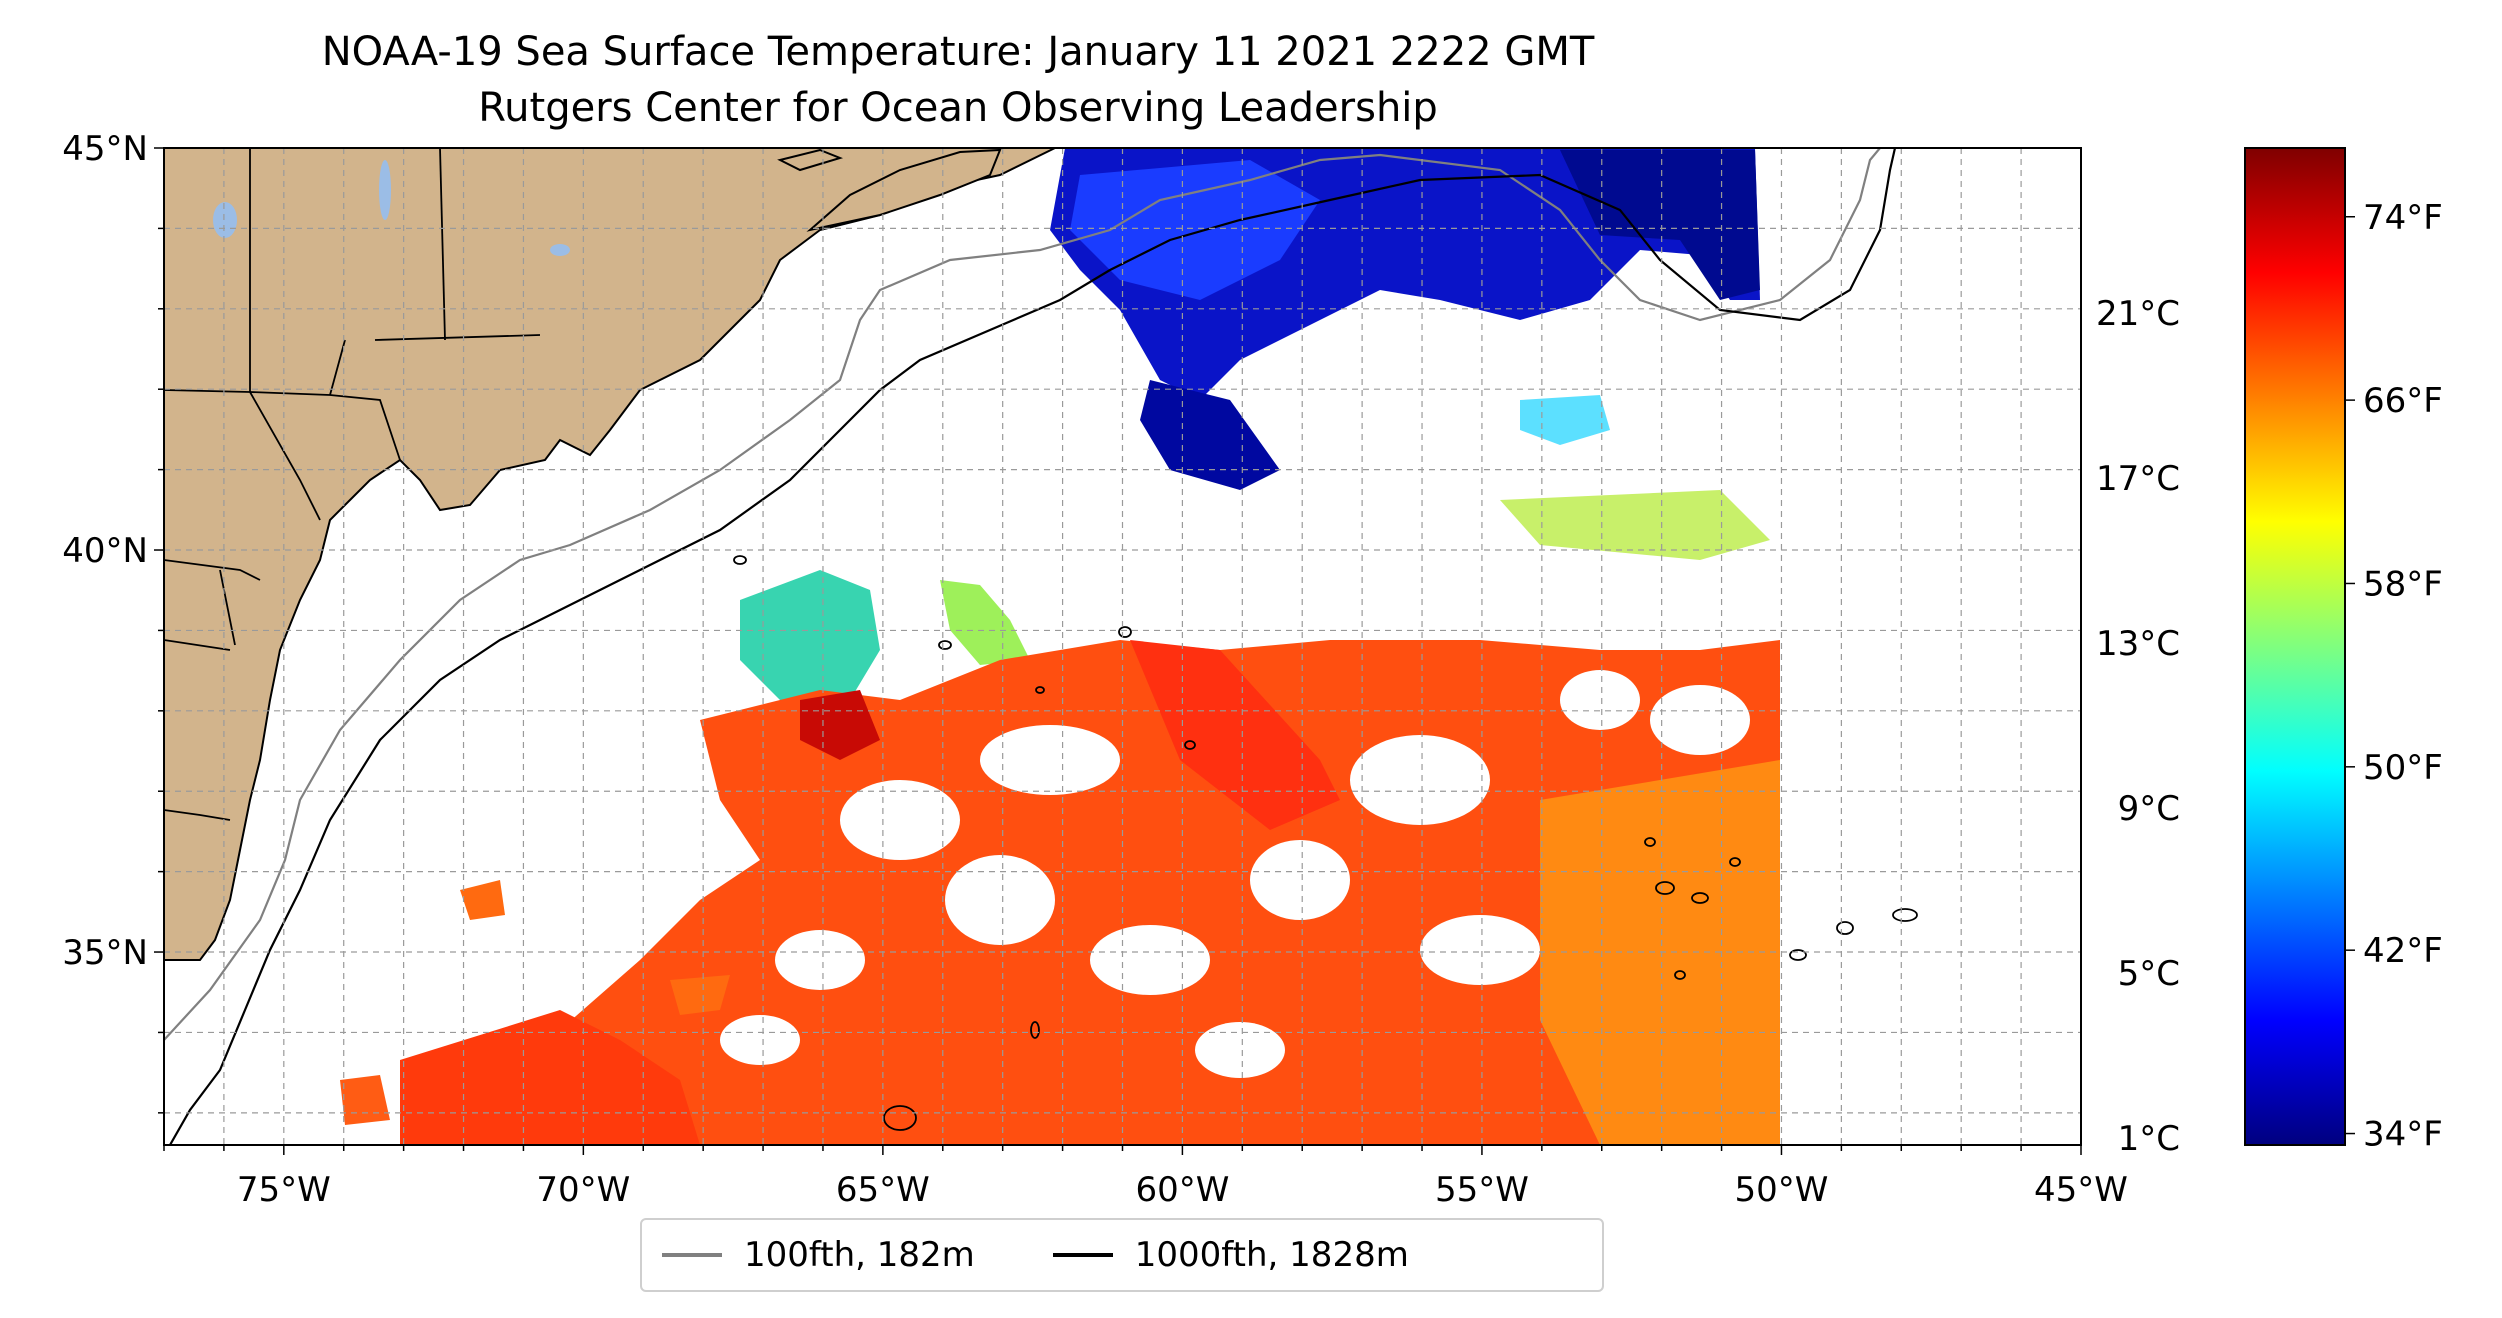  I want to click on legend: 100fth, 182m 1000fth, 1828m, so click(1122, 1255).